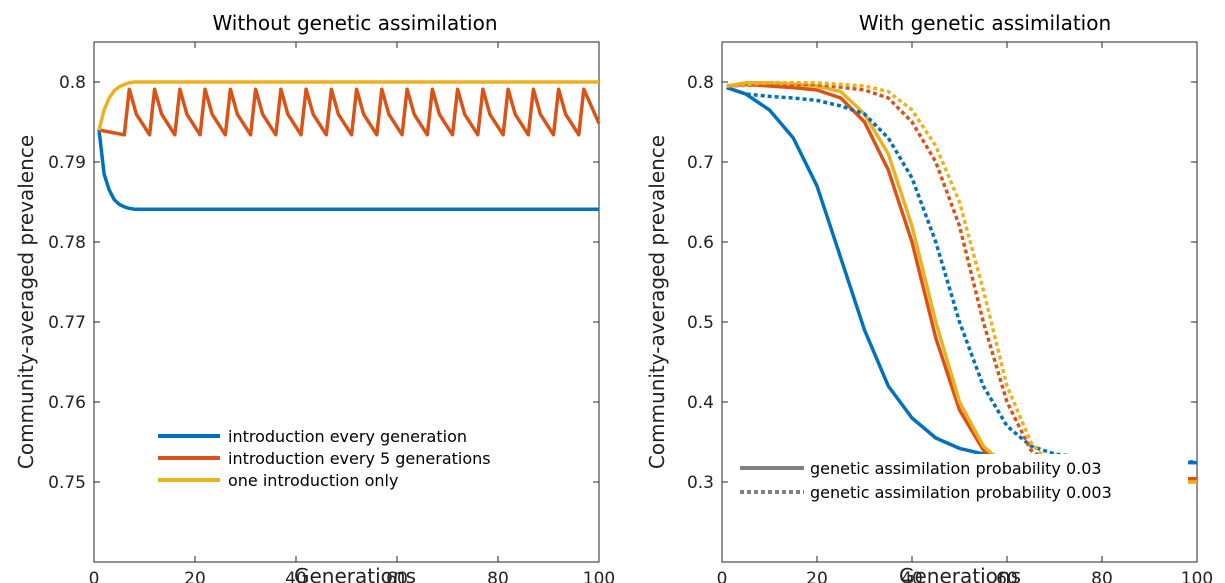  Describe the element at coordinates (67, 403) in the screenshot. I see `y-tick-label: 0.76` at that location.